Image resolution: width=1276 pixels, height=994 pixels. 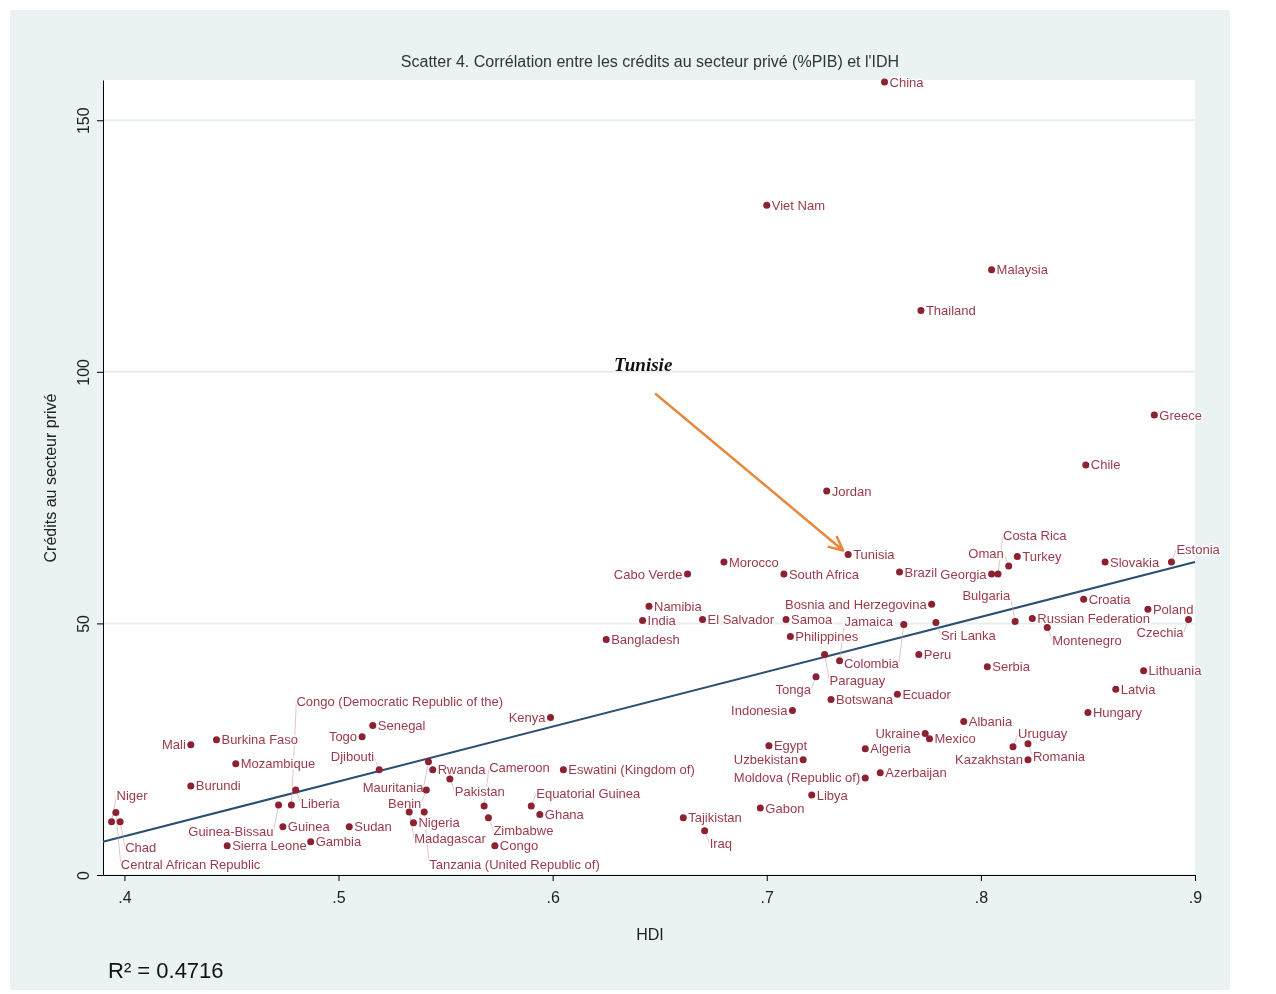 I want to click on data-label: Iraq, so click(x=721, y=844).